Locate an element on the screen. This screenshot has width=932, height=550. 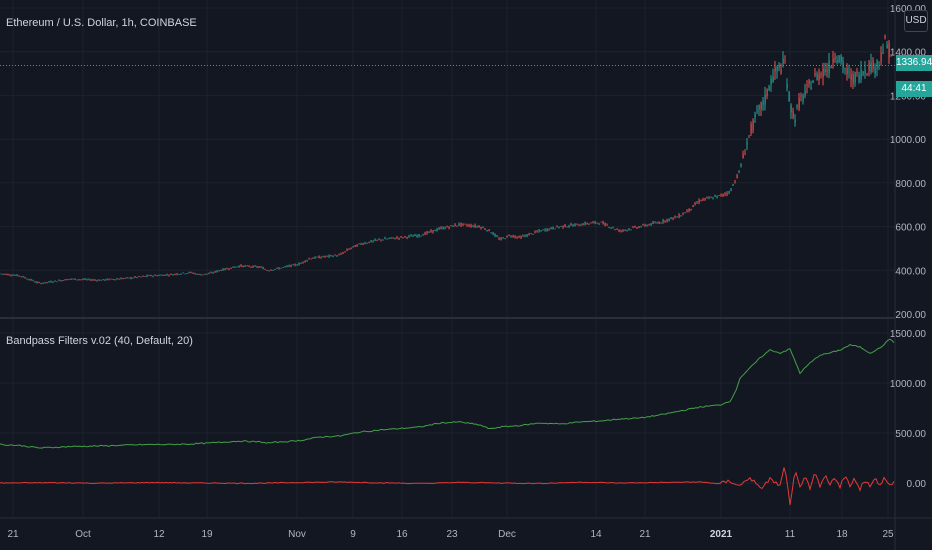
indicator-tick-label: 0.00 is located at coordinates (917, 484).